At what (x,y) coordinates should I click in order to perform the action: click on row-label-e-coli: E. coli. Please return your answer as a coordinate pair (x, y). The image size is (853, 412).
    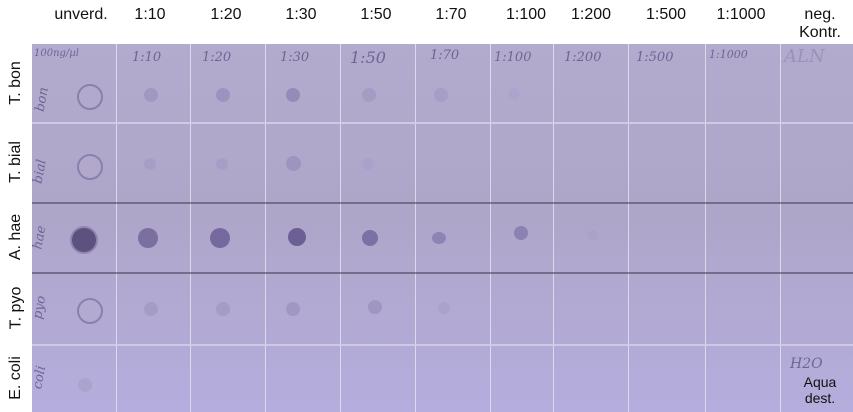
    Looking at the image, I should click on (16, 378).